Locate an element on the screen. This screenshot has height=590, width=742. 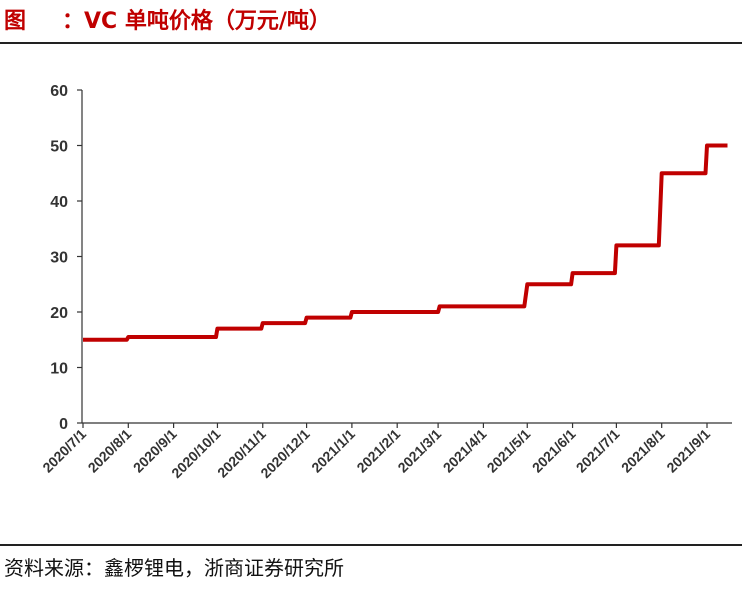
x-tick-label: 2021/3/1 is located at coordinates (419, 451).